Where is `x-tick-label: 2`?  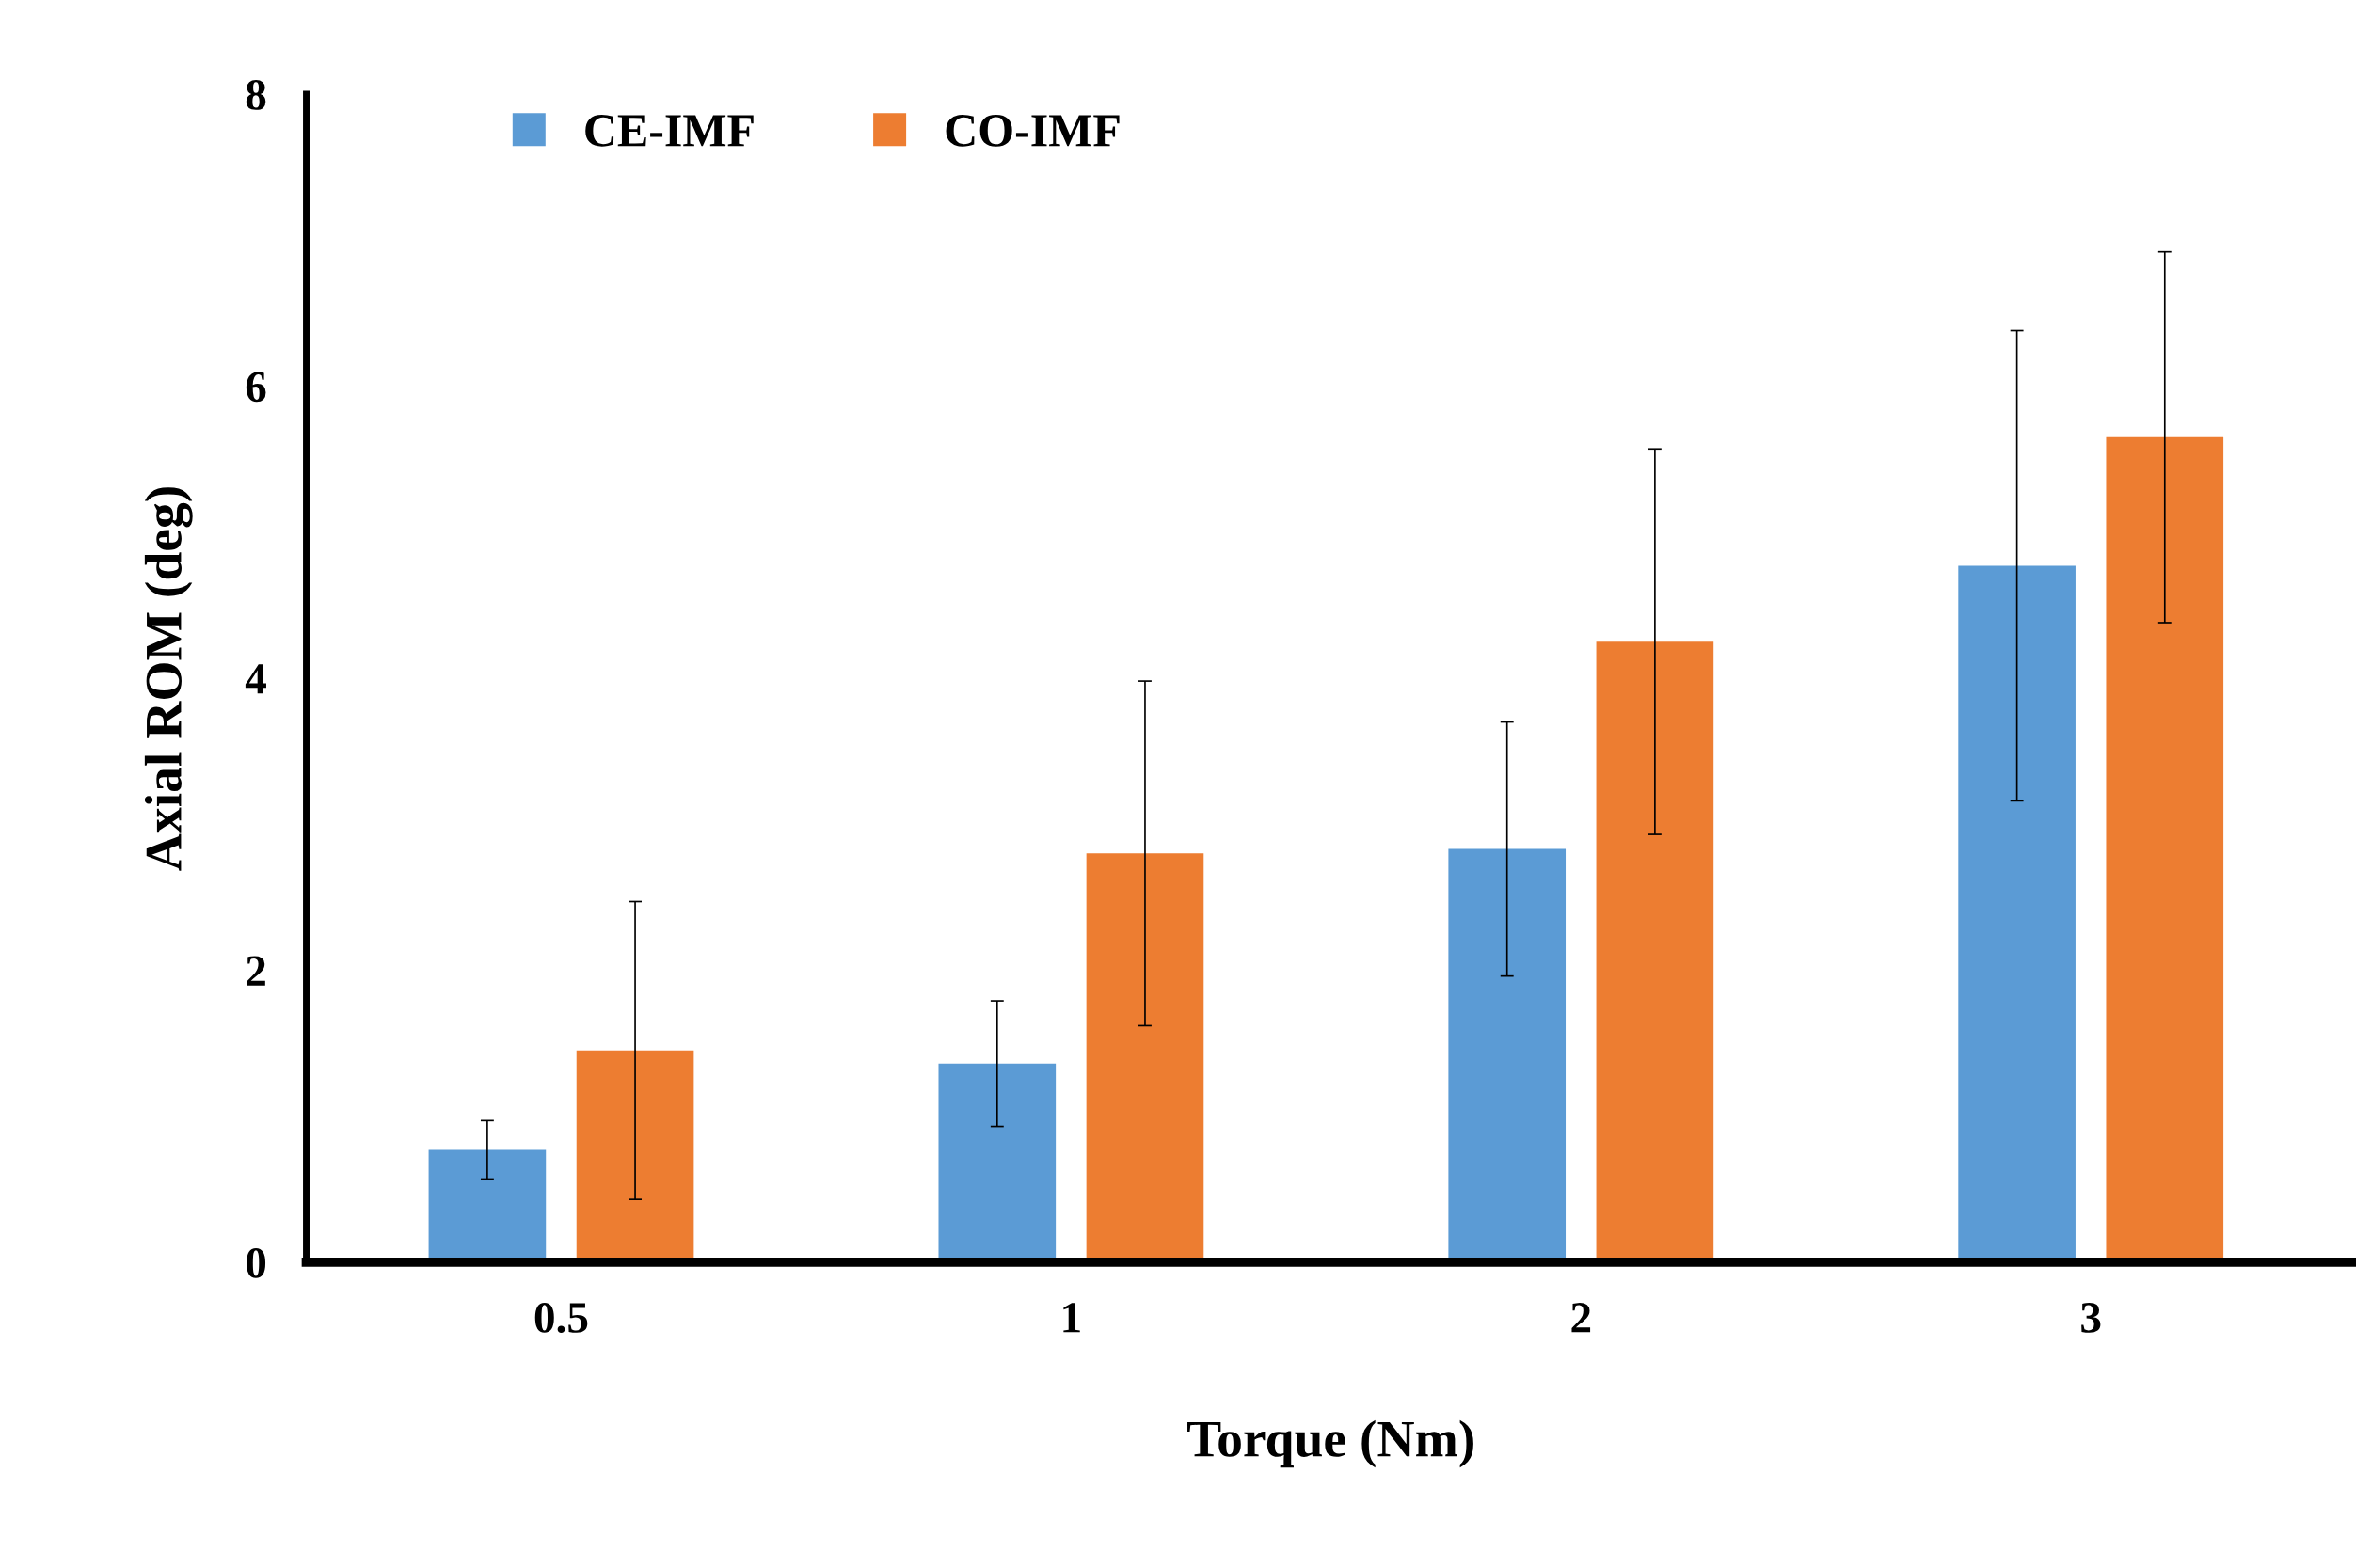 x-tick-label: 2 is located at coordinates (1581, 1318).